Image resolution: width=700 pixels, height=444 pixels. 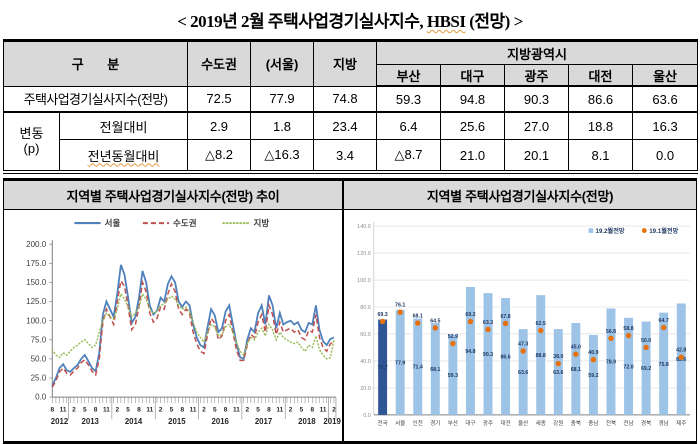 I want to click on bar-전북, so click(x=611, y=361).